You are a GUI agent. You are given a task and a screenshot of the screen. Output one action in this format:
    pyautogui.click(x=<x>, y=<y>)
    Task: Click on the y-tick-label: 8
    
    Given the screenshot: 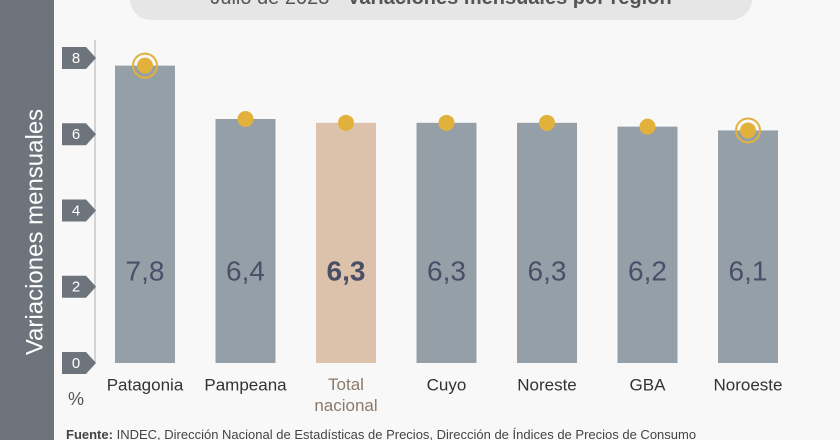 What is the action you would take?
    pyautogui.click(x=76, y=58)
    